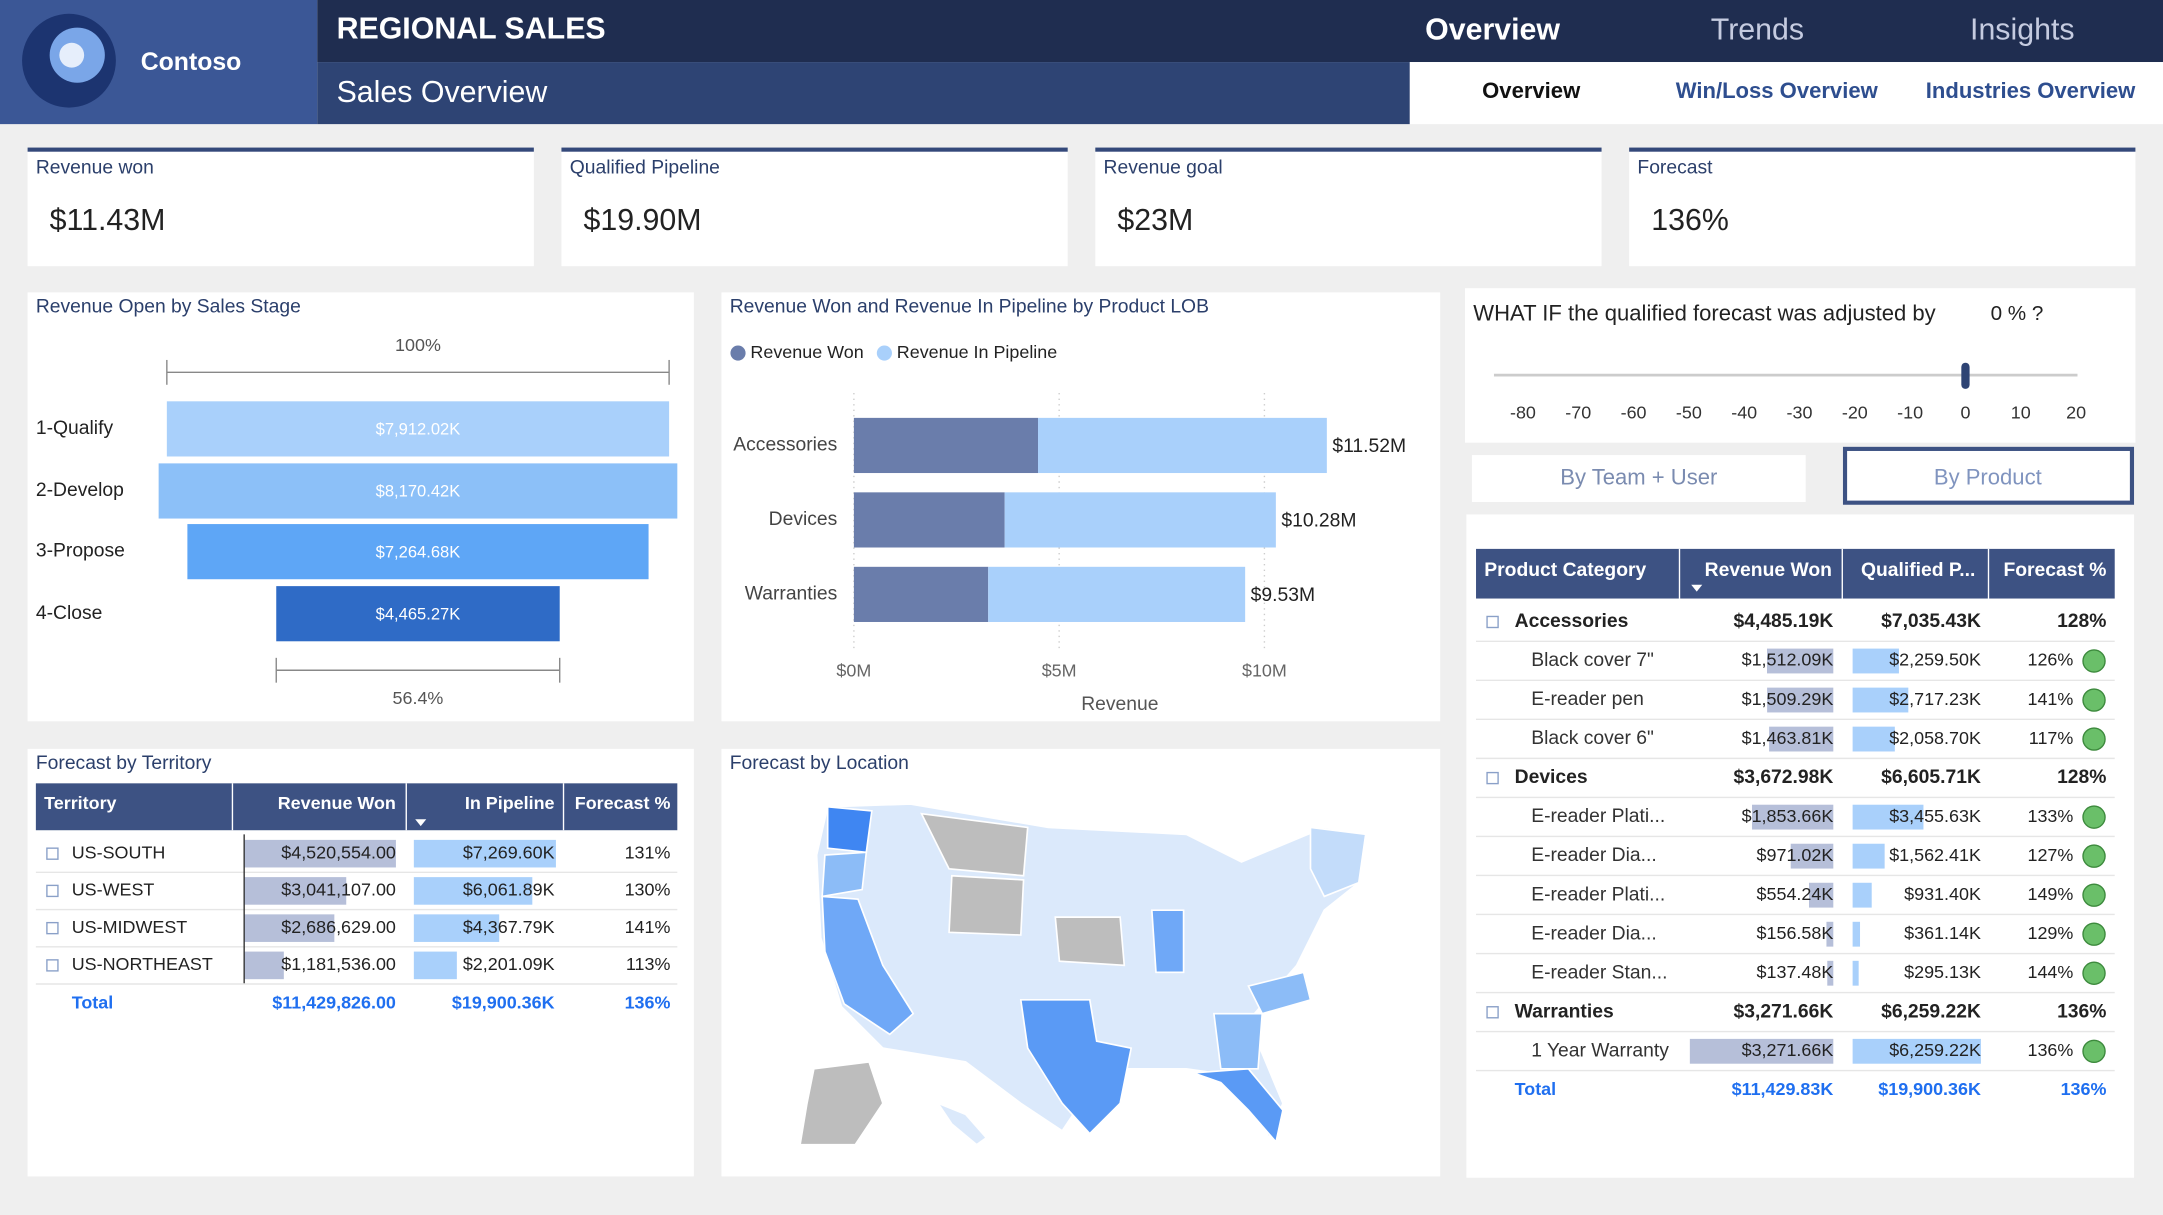 Image resolution: width=2163 pixels, height=1215 pixels. I want to click on kpi-label: Qualified Pipeline, so click(645, 167).